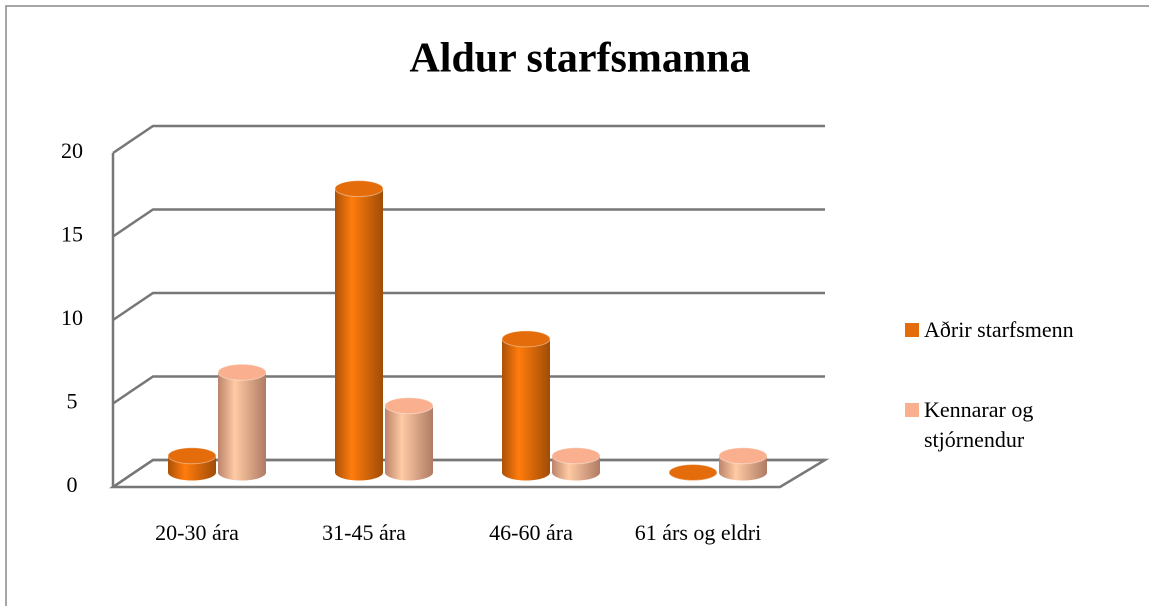  I want to click on x-tick-label: 46-60 ára, so click(531, 532).